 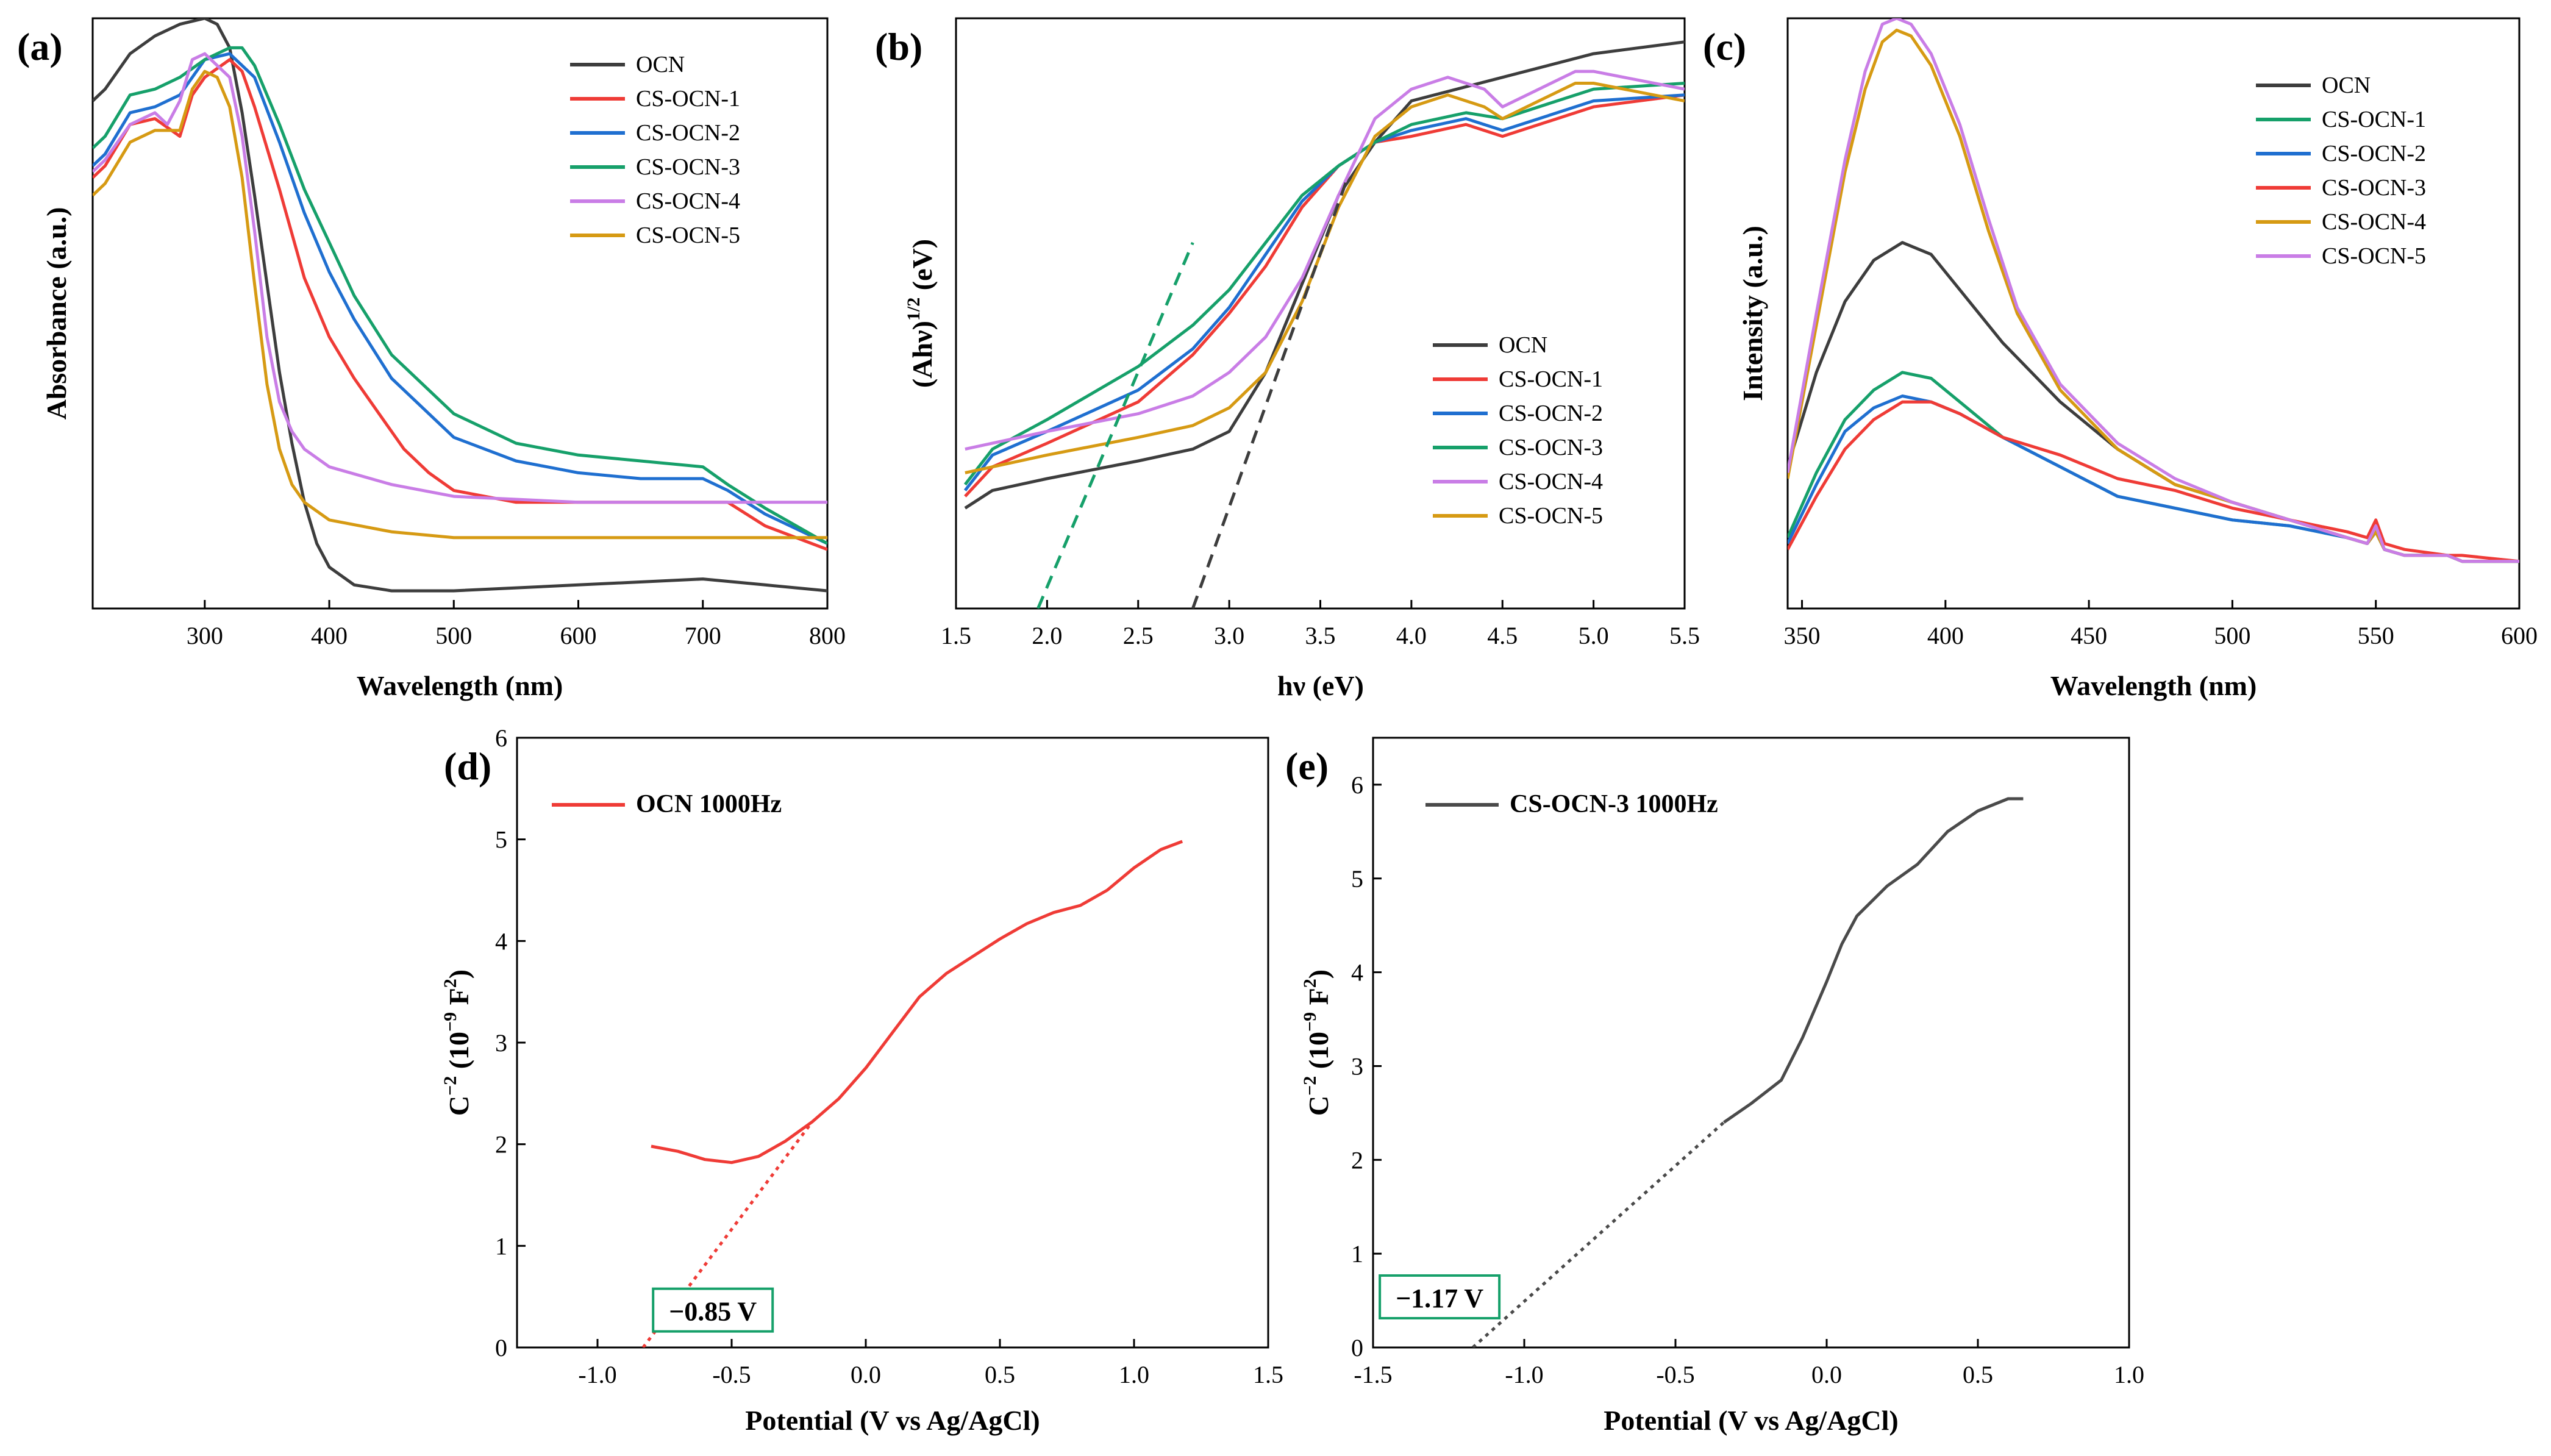 I want to click on x-tick-label-b-3: 3.0, so click(x=1229, y=635).